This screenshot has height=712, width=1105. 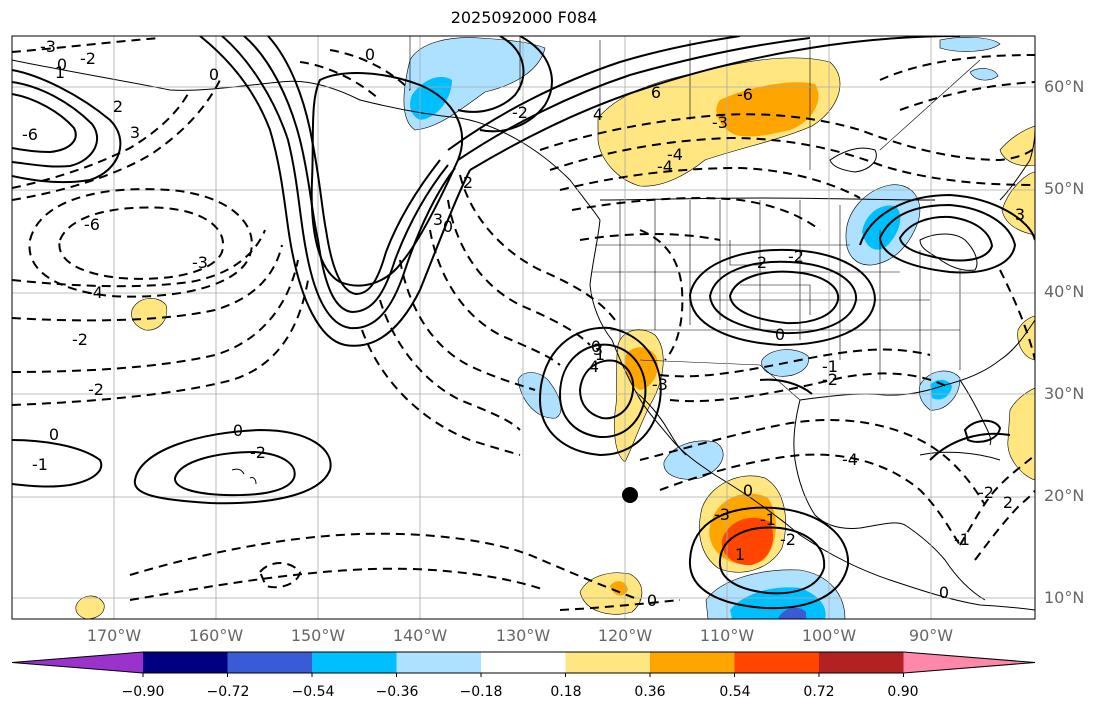 What do you see at coordinates (397, 692) in the screenshot?
I see `colorbar-tick-label: −0.36` at bounding box center [397, 692].